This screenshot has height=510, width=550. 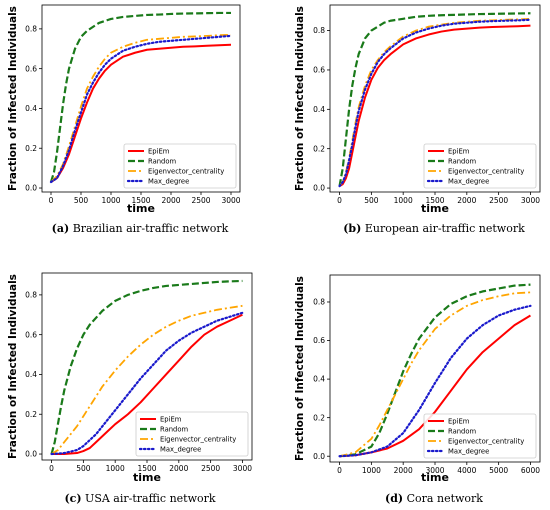 I want to click on caption-text: Cora network, so click(x=443, y=498).